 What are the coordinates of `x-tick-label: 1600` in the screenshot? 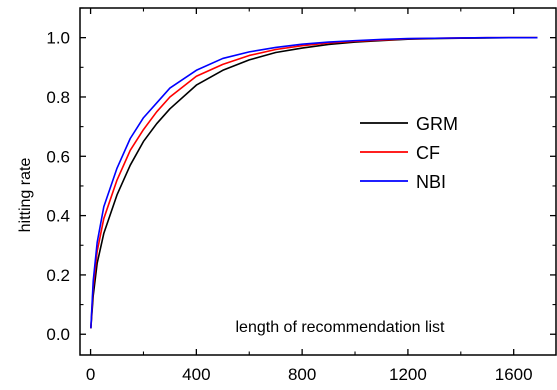 It's located at (514, 374).